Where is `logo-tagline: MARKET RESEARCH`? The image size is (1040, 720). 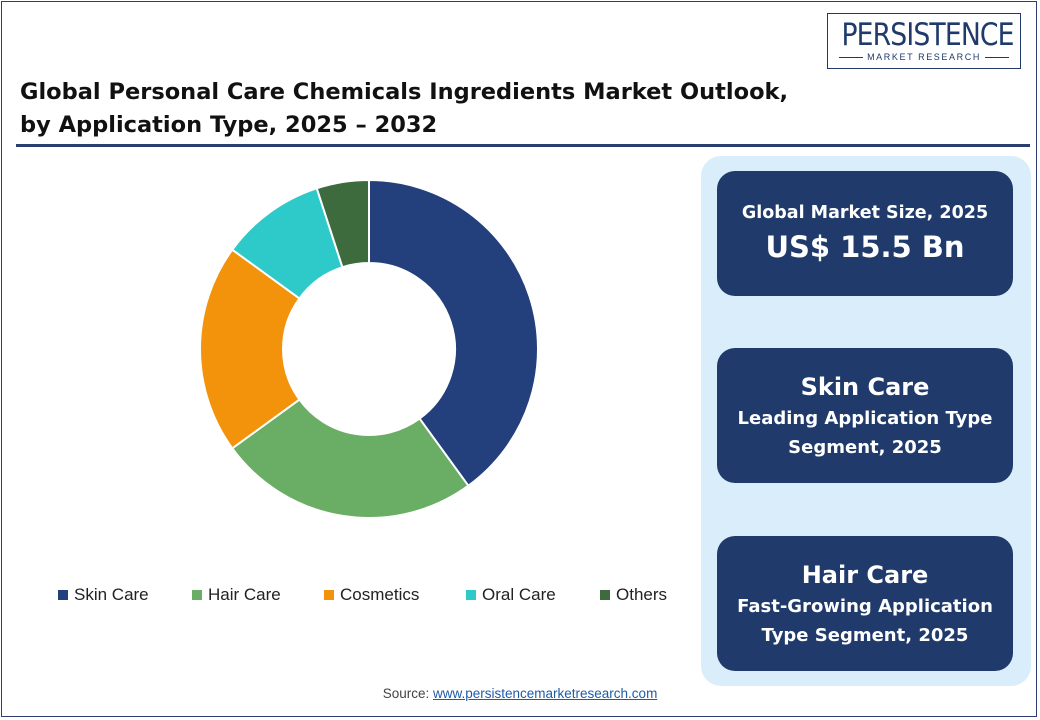
logo-tagline: MARKET RESEARCH is located at coordinates (924, 57).